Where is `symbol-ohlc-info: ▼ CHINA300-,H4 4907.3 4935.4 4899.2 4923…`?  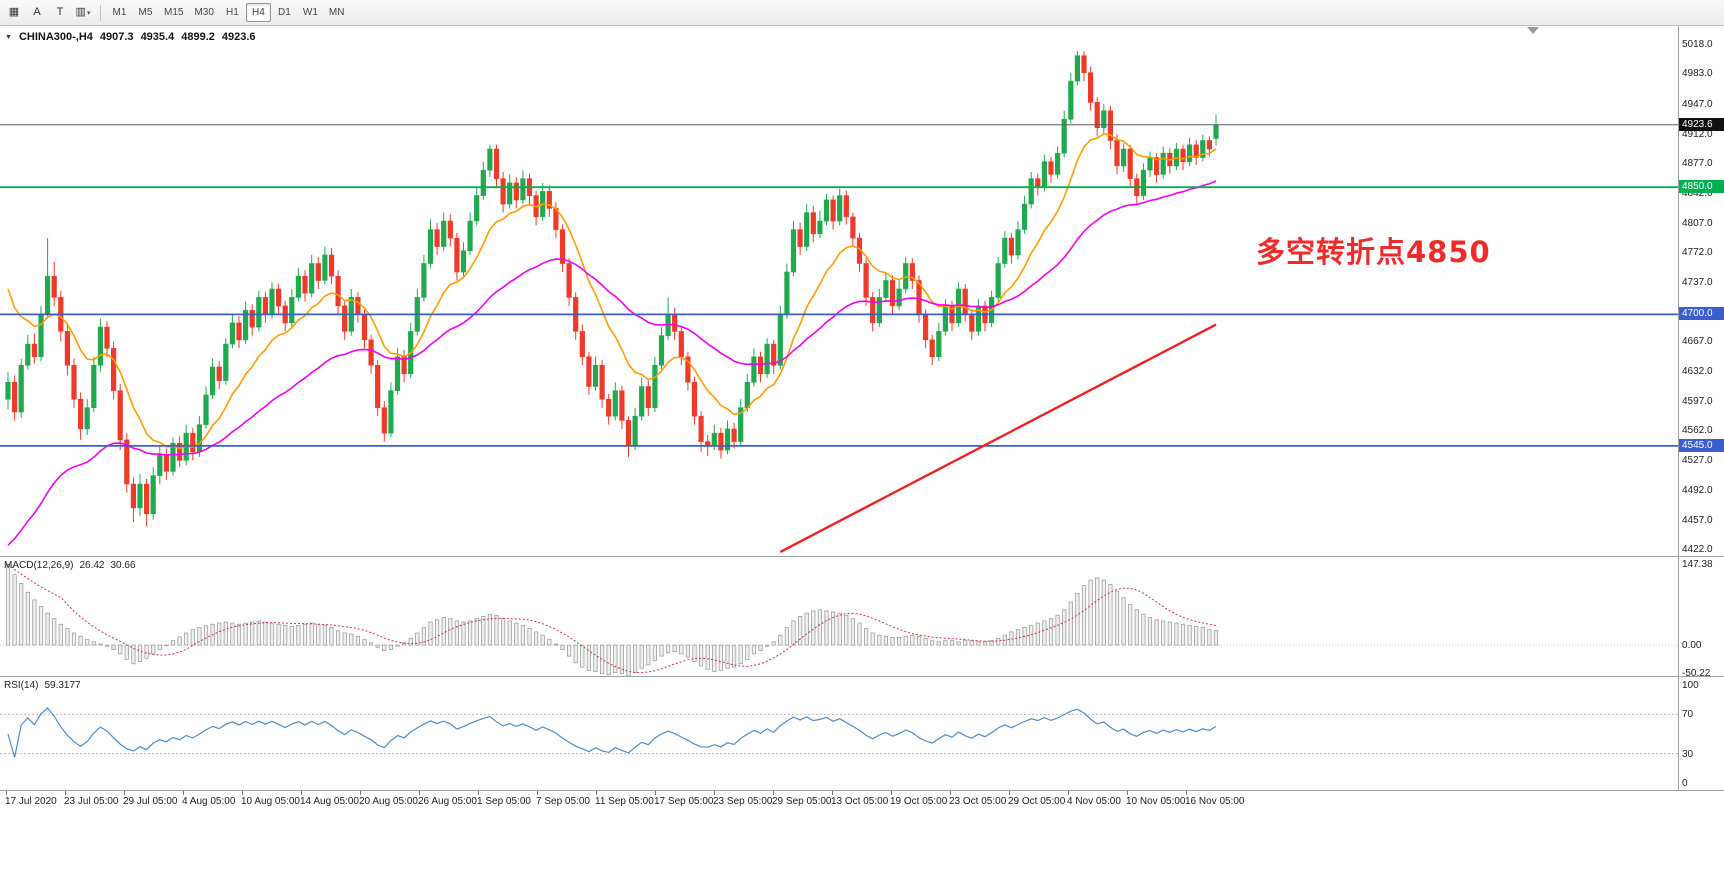 symbol-ohlc-info: ▼ CHINA300-,H4 4907.3 4935.4 4899.2 4923… is located at coordinates (130, 37).